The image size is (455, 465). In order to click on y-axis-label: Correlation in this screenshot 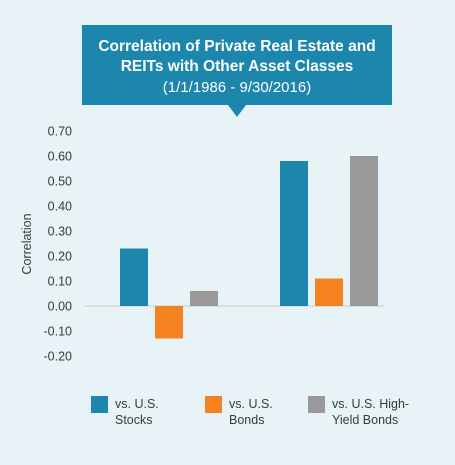, I will do `click(27, 243)`.